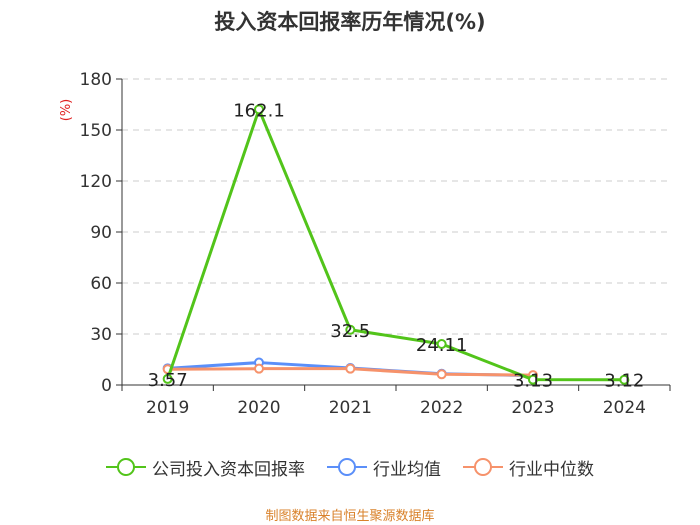 This screenshot has height=525, width=700. I want to click on y-tick-label: 180, so click(96, 80).